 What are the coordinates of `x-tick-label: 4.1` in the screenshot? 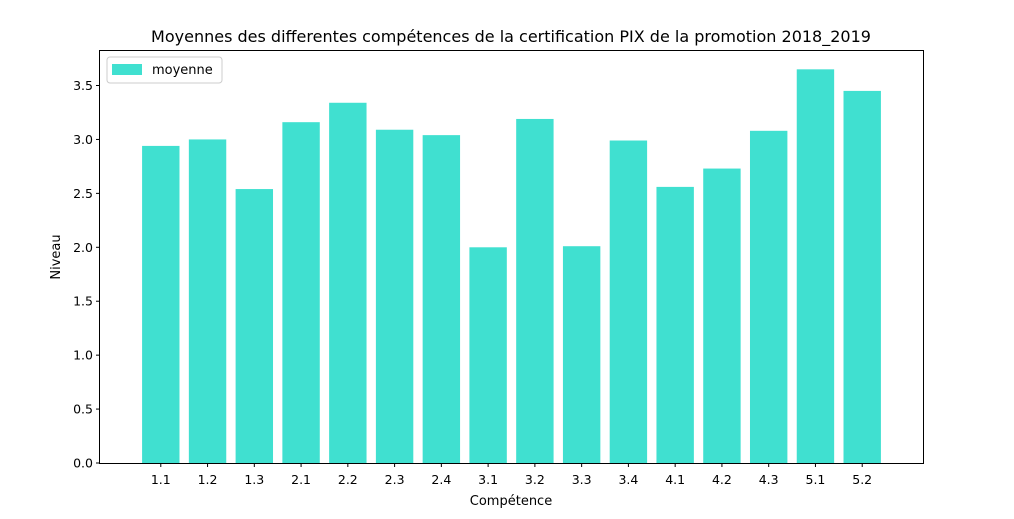 It's located at (675, 479).